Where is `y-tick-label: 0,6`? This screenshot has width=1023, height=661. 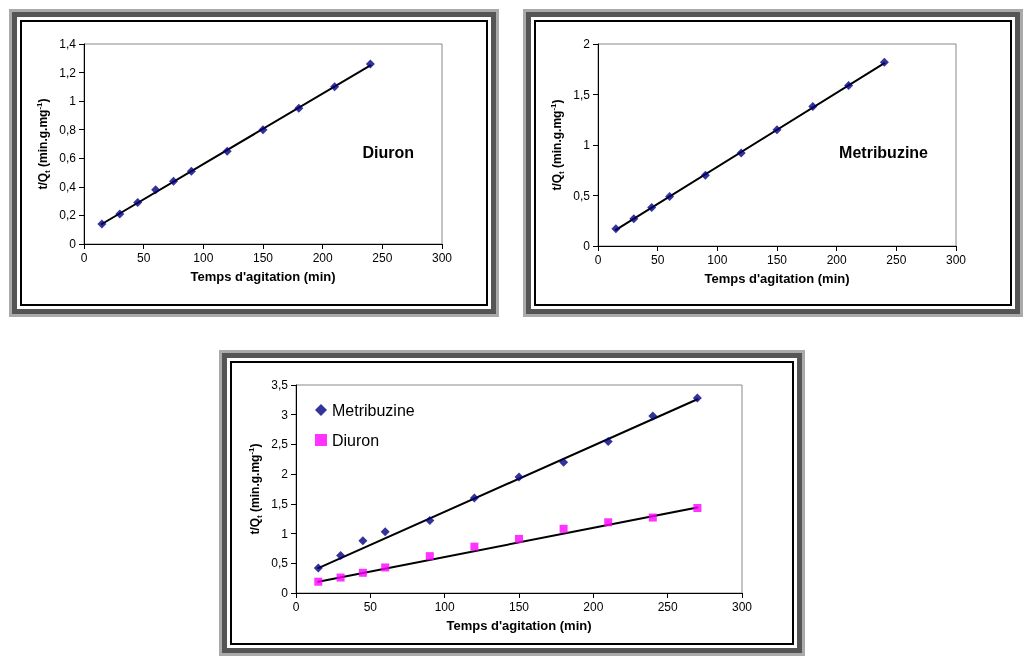
y-tick-label: 0,6 is located at coordinates (68, 158).